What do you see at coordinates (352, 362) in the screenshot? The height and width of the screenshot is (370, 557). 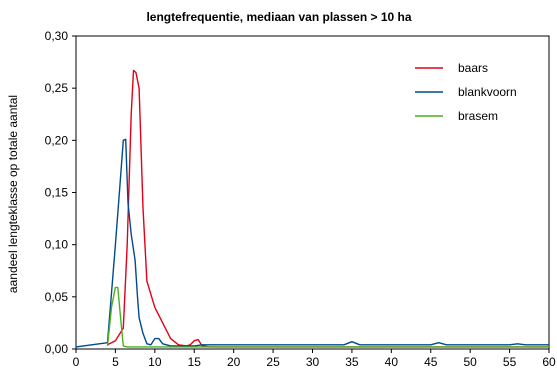 I see `x-tick-label: 35` at bounding box center [352, 362].